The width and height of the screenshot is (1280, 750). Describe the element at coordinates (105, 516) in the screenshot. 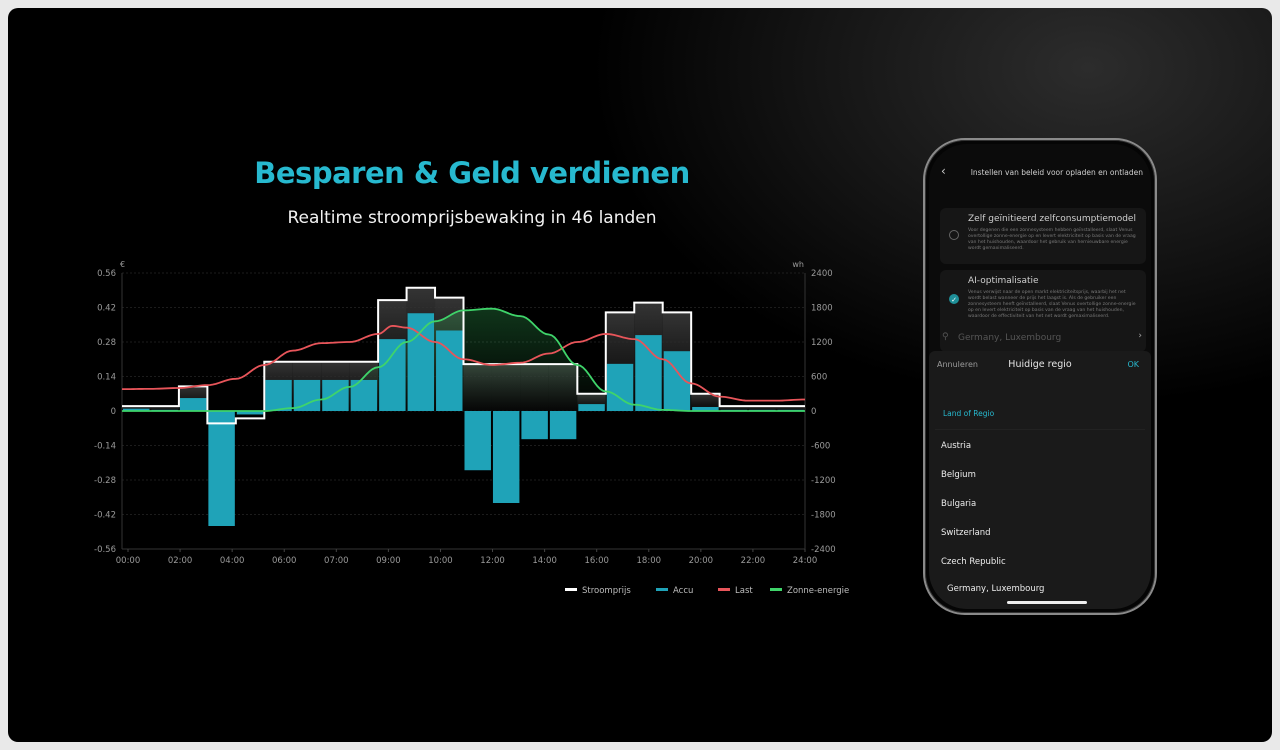

I see `left-tick-label: -0.42` at that location.